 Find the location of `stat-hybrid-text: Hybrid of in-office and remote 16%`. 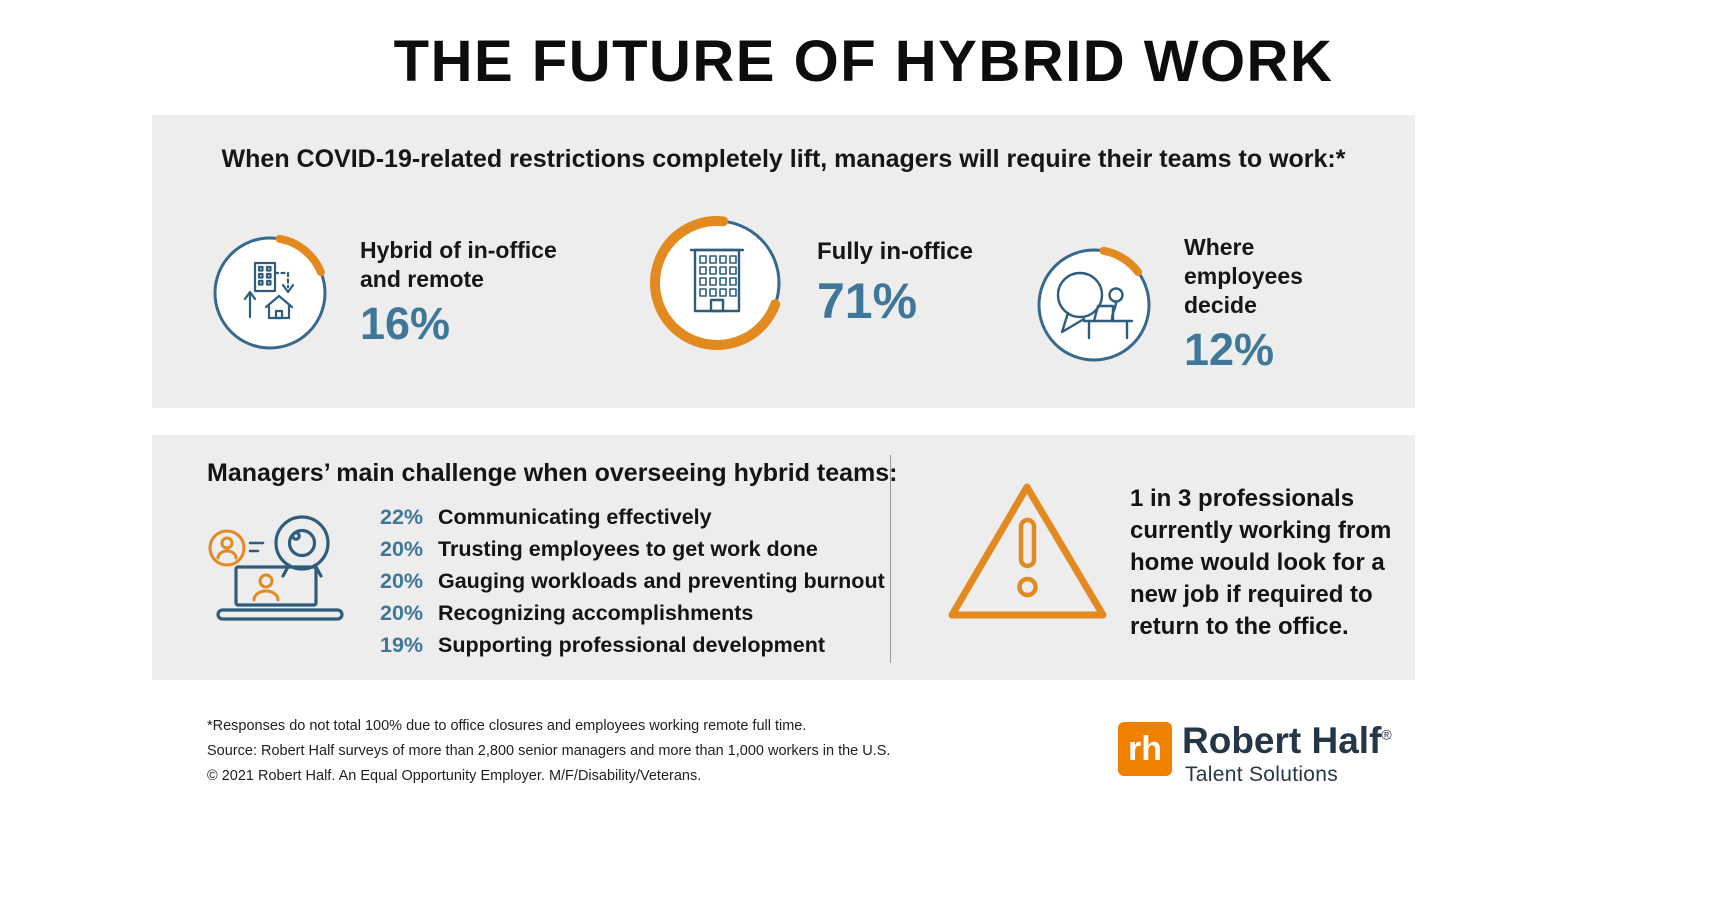

stat-hybrid-text: Hybrid of in-office and remote 16% is located at coordinates (460, 293).